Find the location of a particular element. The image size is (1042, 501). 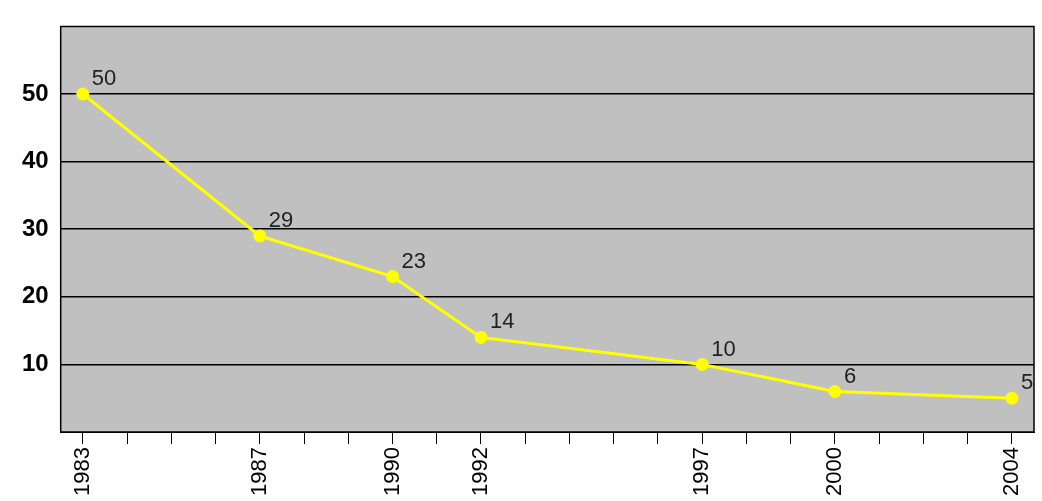

y-tick-label: 10 is located at coordinates (35, 363).